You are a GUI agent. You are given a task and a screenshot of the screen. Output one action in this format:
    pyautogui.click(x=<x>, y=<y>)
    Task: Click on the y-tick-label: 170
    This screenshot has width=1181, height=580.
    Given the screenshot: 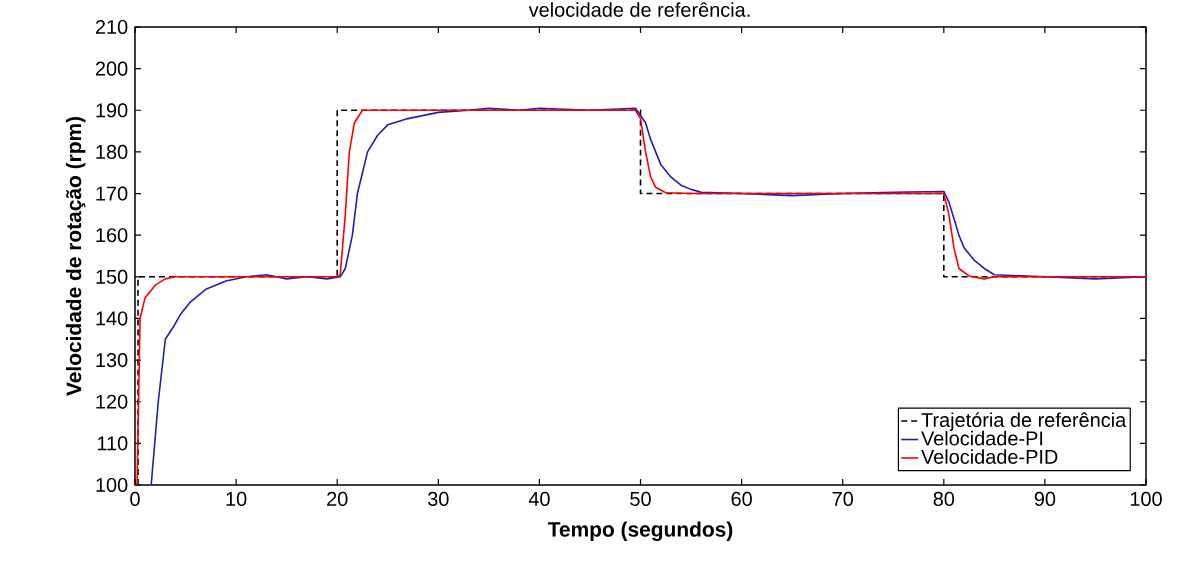 What is the action you would take?
    pyautogui.click(x=112, y=193)
    